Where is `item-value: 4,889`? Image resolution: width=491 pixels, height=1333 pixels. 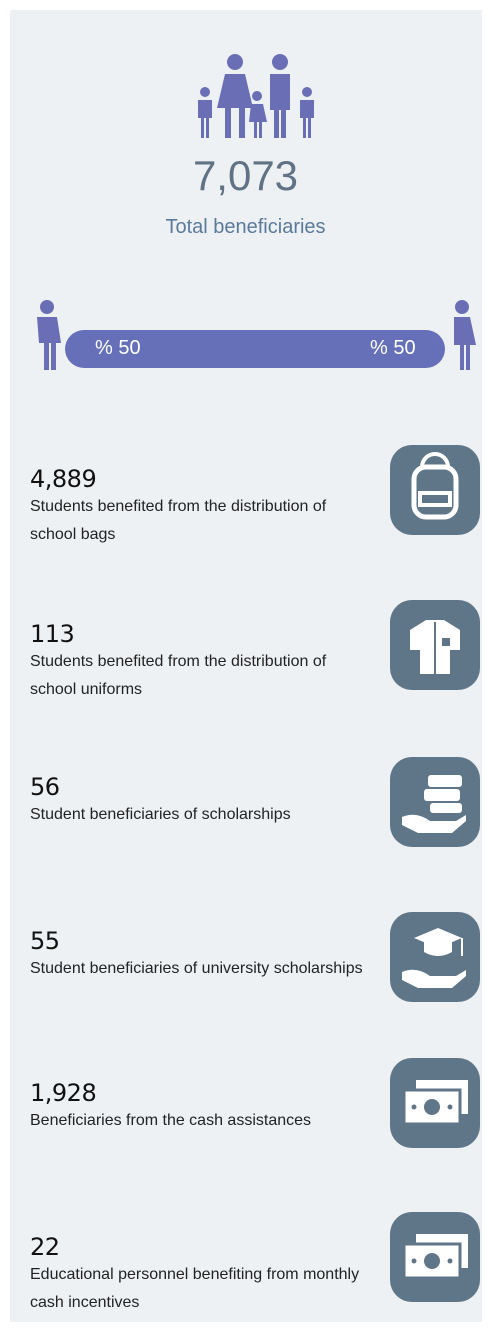 item-value: 4,889 is located at coordinates (63, 479).